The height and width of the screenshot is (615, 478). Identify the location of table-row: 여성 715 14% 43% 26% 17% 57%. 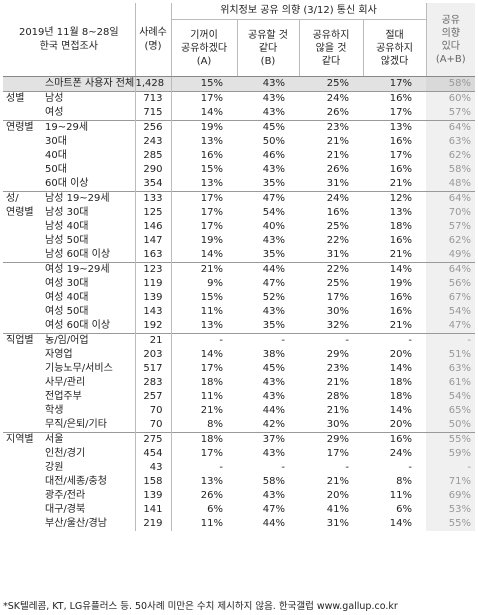
(239, 113).